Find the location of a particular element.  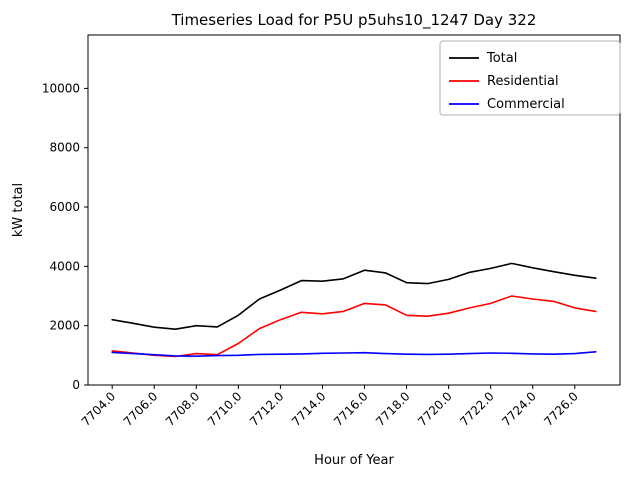

y-axis-label: kW total is located at coordinates (18, 210).